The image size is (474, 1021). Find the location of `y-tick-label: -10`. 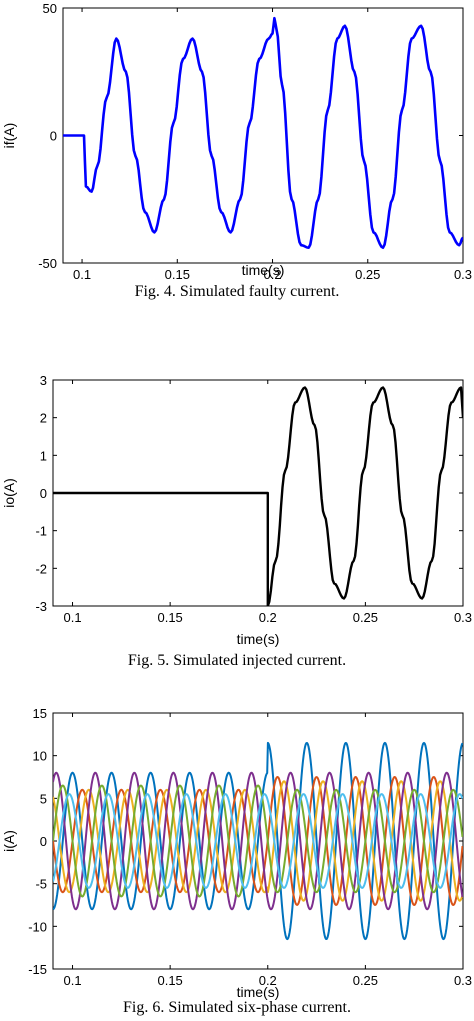

y-tick-label: -10 is located at coordinates (37, 926).